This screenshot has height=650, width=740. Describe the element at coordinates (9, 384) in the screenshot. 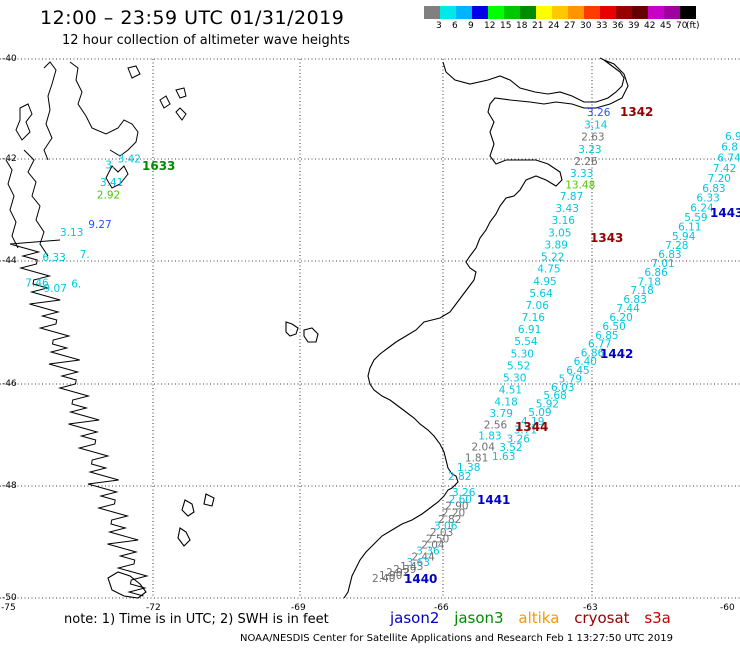

I see `lat-label: -46` at that location.